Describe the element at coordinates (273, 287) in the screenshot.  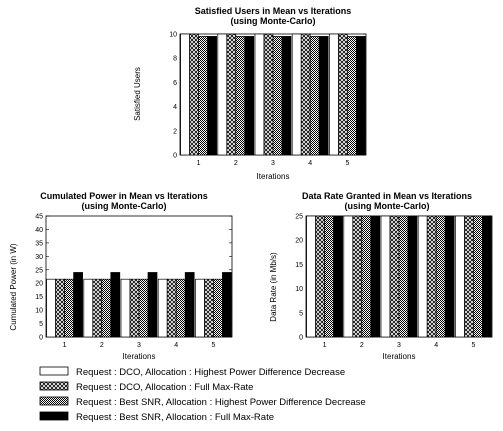
I see `y-axis-label: Data Rate (in Mb/s)` at that location.